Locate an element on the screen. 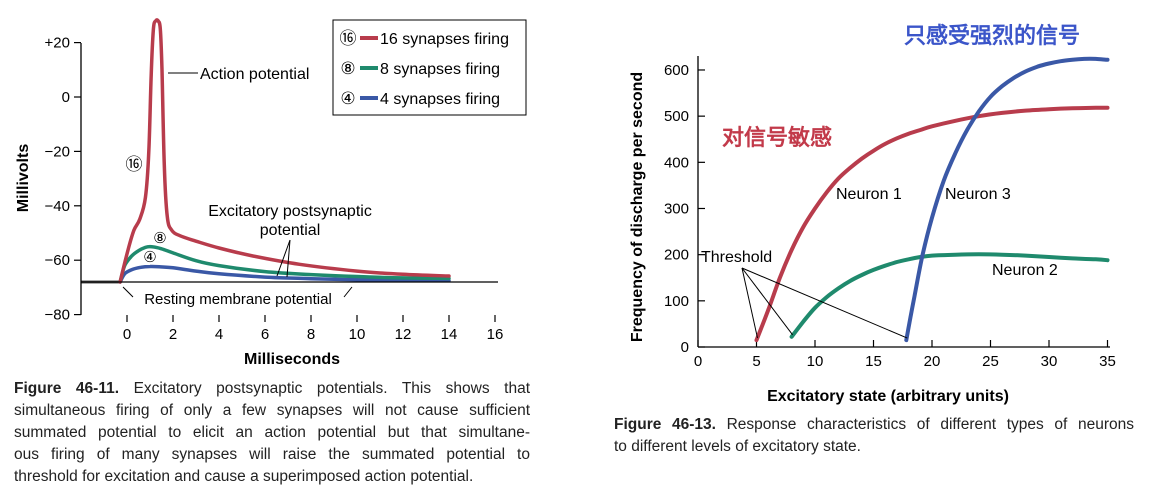 This screenshot has height=493, width=1160. y2-tick-label-100: 100 is located at coordinates (676, 301).